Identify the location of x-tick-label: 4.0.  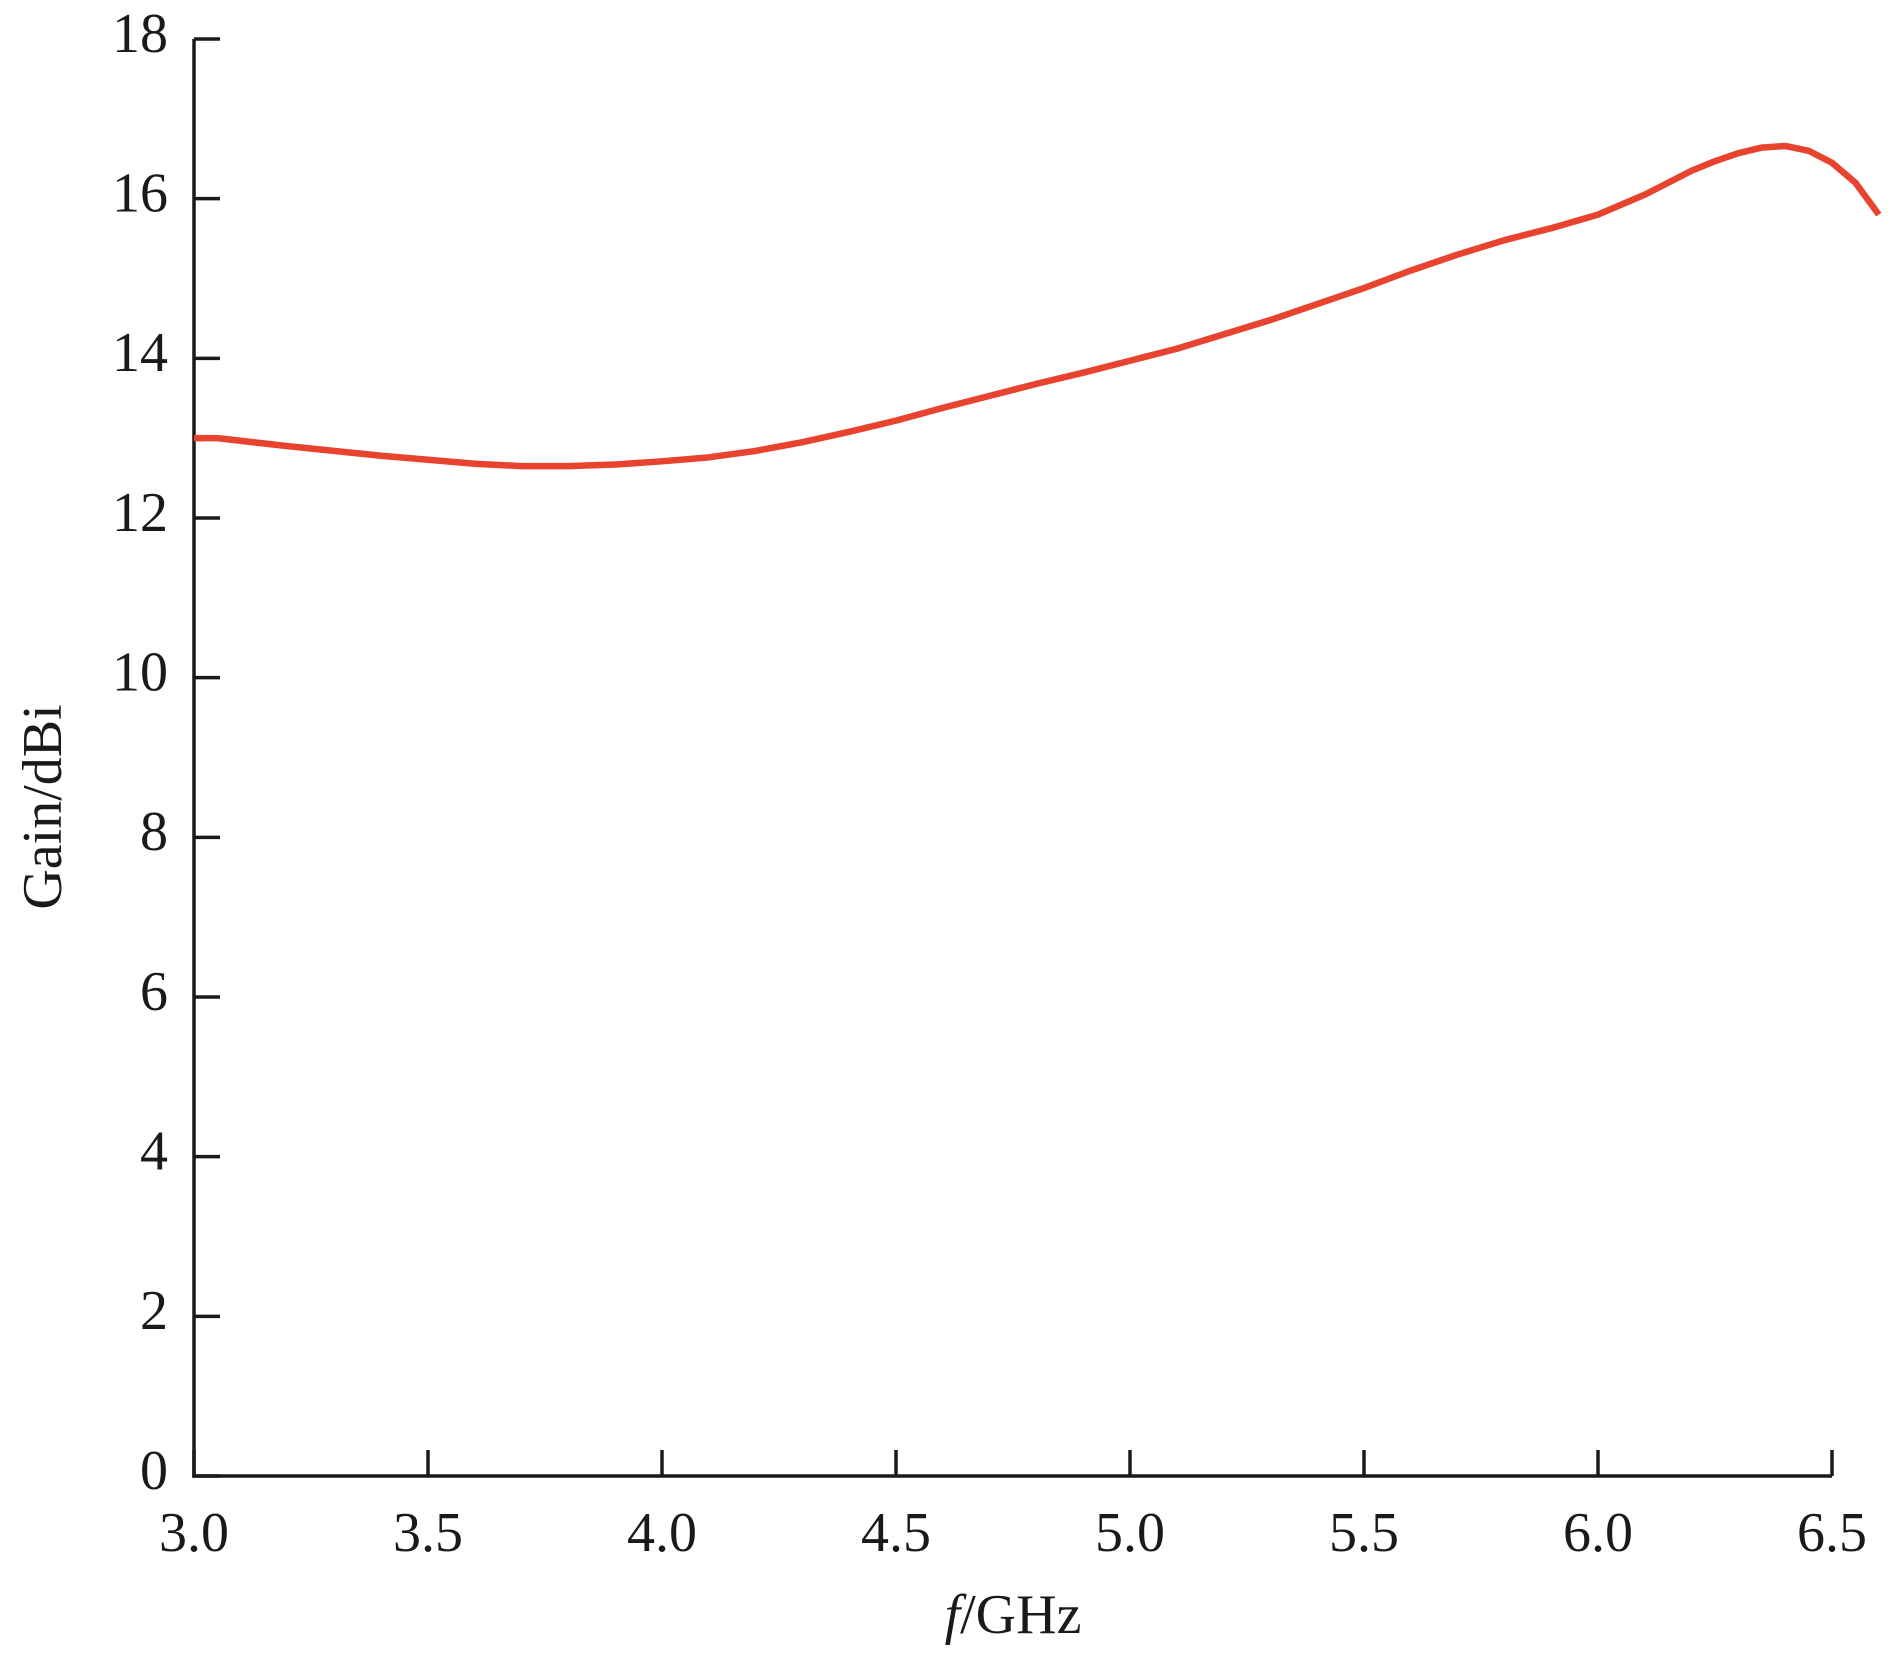
(662, 1533).